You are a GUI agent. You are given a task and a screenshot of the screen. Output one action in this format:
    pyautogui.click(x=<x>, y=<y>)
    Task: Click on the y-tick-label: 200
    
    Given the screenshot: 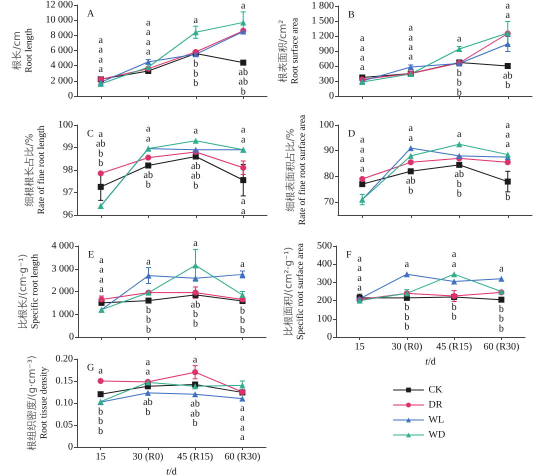 What is the action you would take?
    pyautogui.click(x=324, y=300)
    